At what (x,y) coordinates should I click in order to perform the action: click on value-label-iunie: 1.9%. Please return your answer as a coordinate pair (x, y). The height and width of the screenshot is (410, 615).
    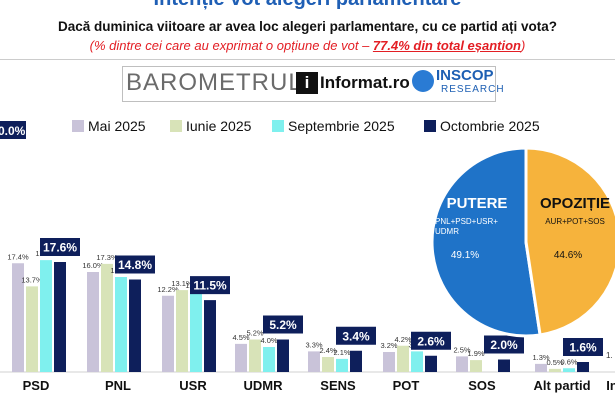
    Looking at the image, I should click on (475, 353).